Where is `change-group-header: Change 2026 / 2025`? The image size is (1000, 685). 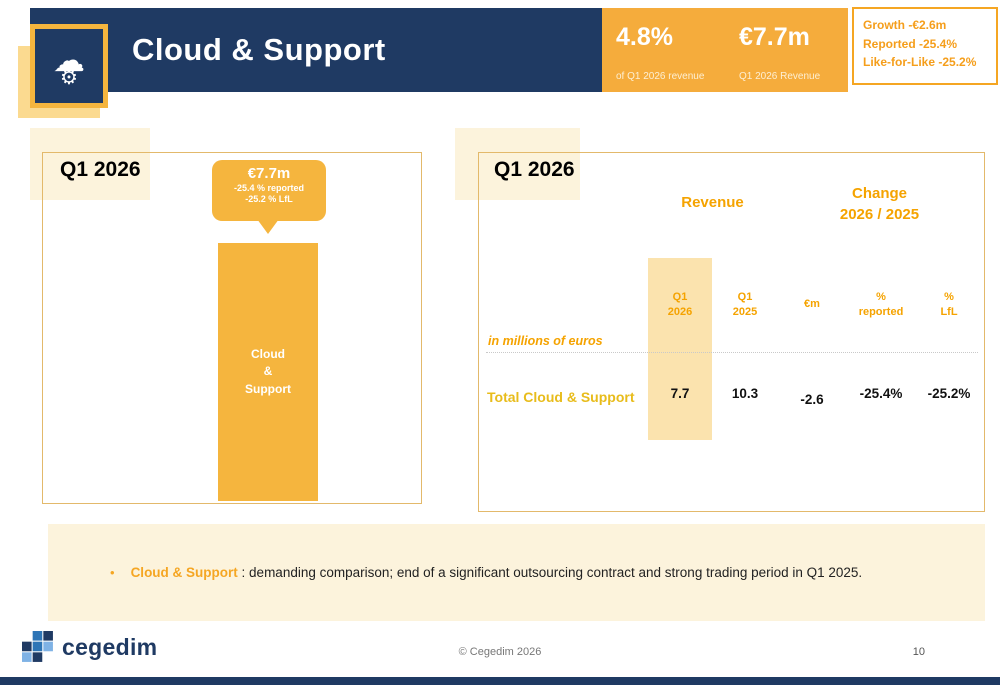
change-group-header: Change 2026 / 2025 is located at coordinates (879, 204).